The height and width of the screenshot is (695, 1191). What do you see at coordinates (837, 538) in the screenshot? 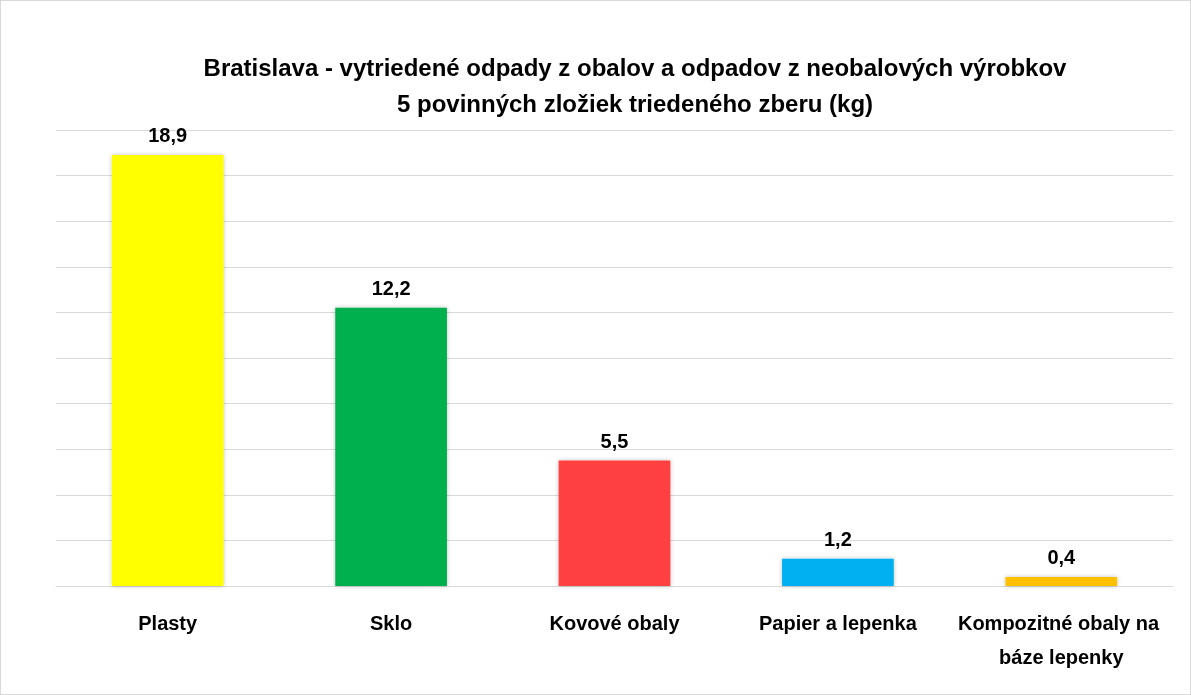
I see `data-label: 1,2` at bounding box center [837, 538].